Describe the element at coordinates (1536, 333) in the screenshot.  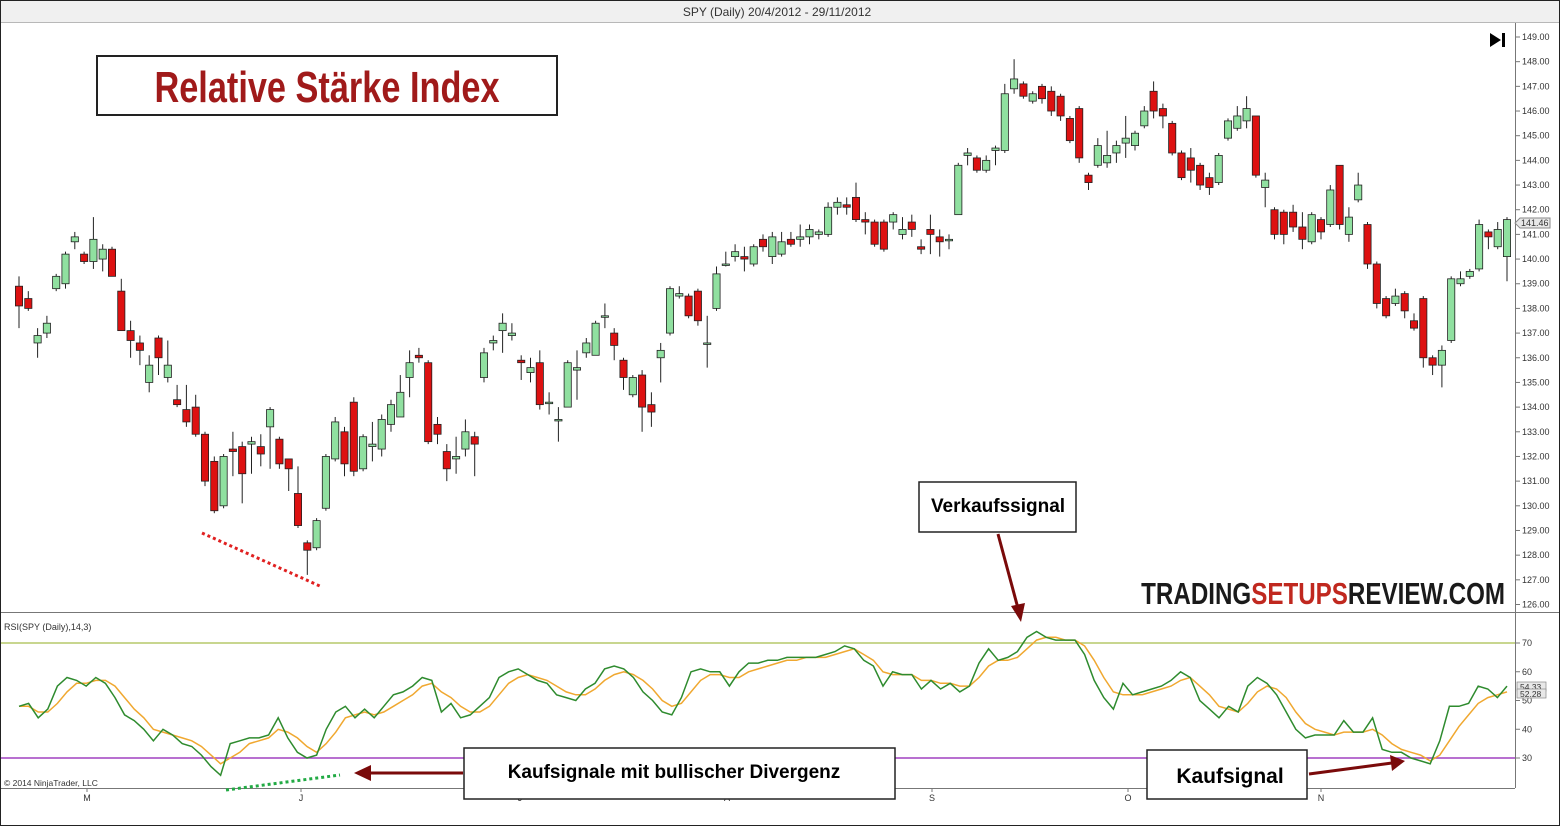
I see `price-tick-label: 137.00` at that location.